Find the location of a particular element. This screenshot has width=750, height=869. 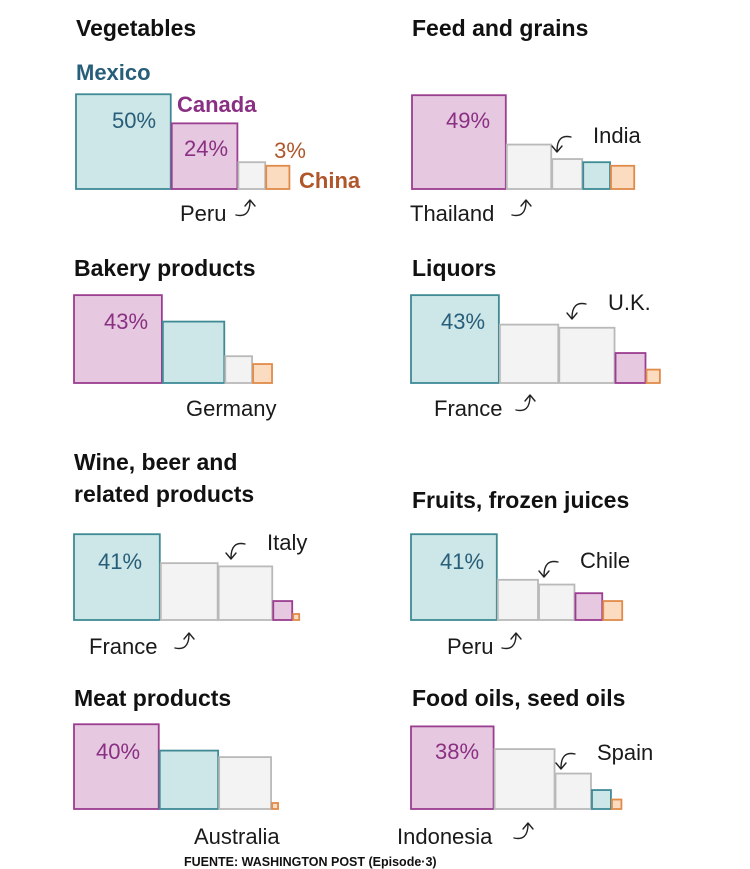

chart-title: Liquors is located at coordinates (454, 268).